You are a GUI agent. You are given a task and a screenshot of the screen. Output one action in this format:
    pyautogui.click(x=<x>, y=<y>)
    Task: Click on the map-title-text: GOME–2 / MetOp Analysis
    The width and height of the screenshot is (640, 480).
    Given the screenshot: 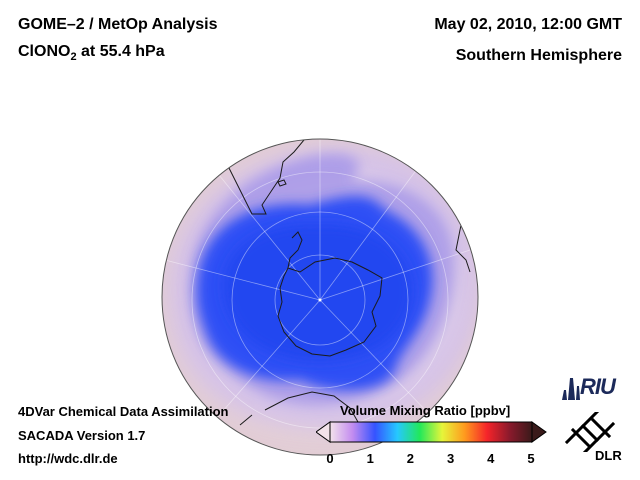 What is the action you would take?
    pyautogui.click(x=118, y=24)
    